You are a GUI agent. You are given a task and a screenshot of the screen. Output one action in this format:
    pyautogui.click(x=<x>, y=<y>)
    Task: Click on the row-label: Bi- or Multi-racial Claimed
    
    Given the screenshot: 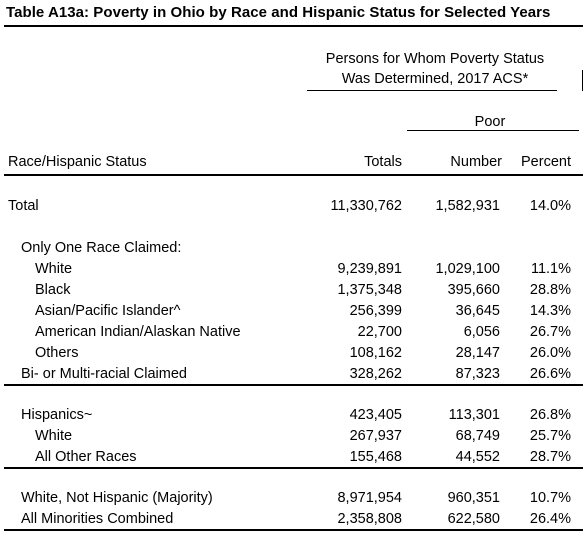 What is the action you would take?
    pyautogui.click(x=104, y=374)
    